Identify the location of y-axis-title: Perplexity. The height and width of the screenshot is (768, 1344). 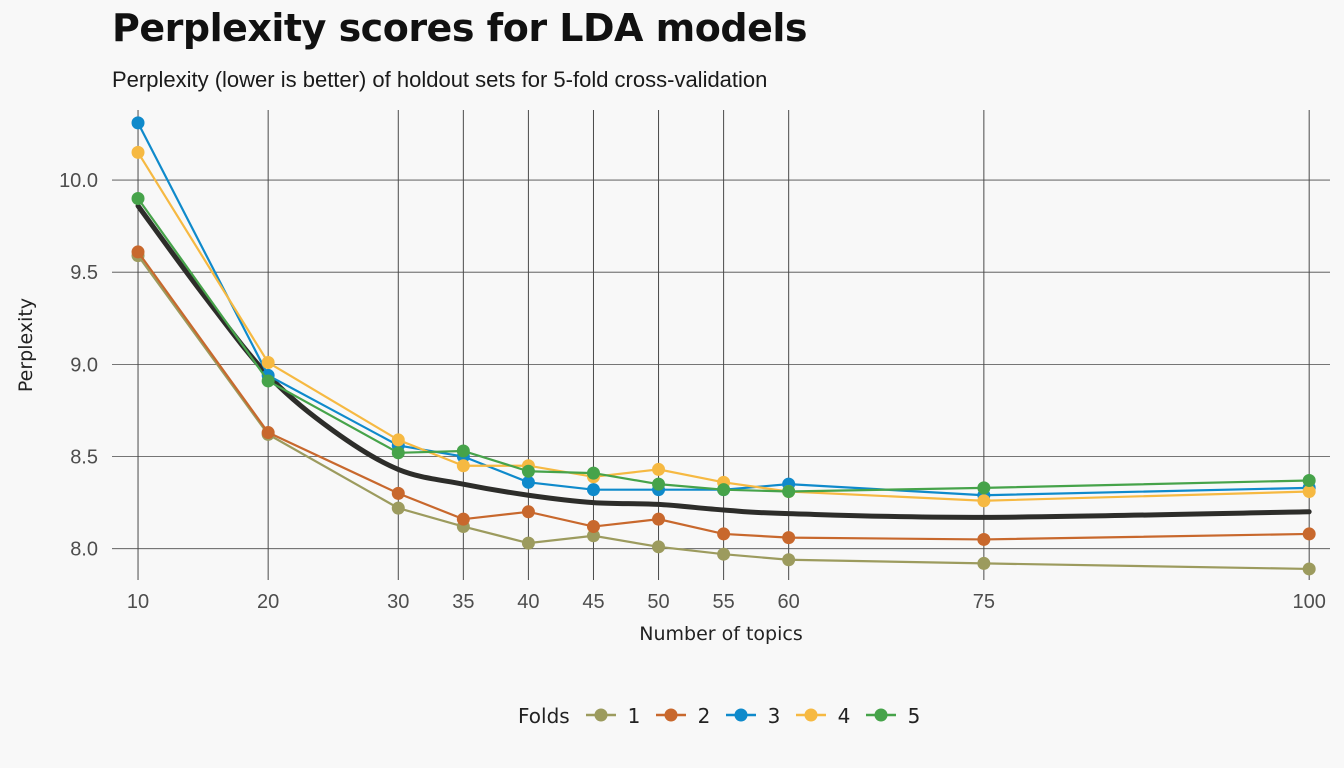
(26, 345).